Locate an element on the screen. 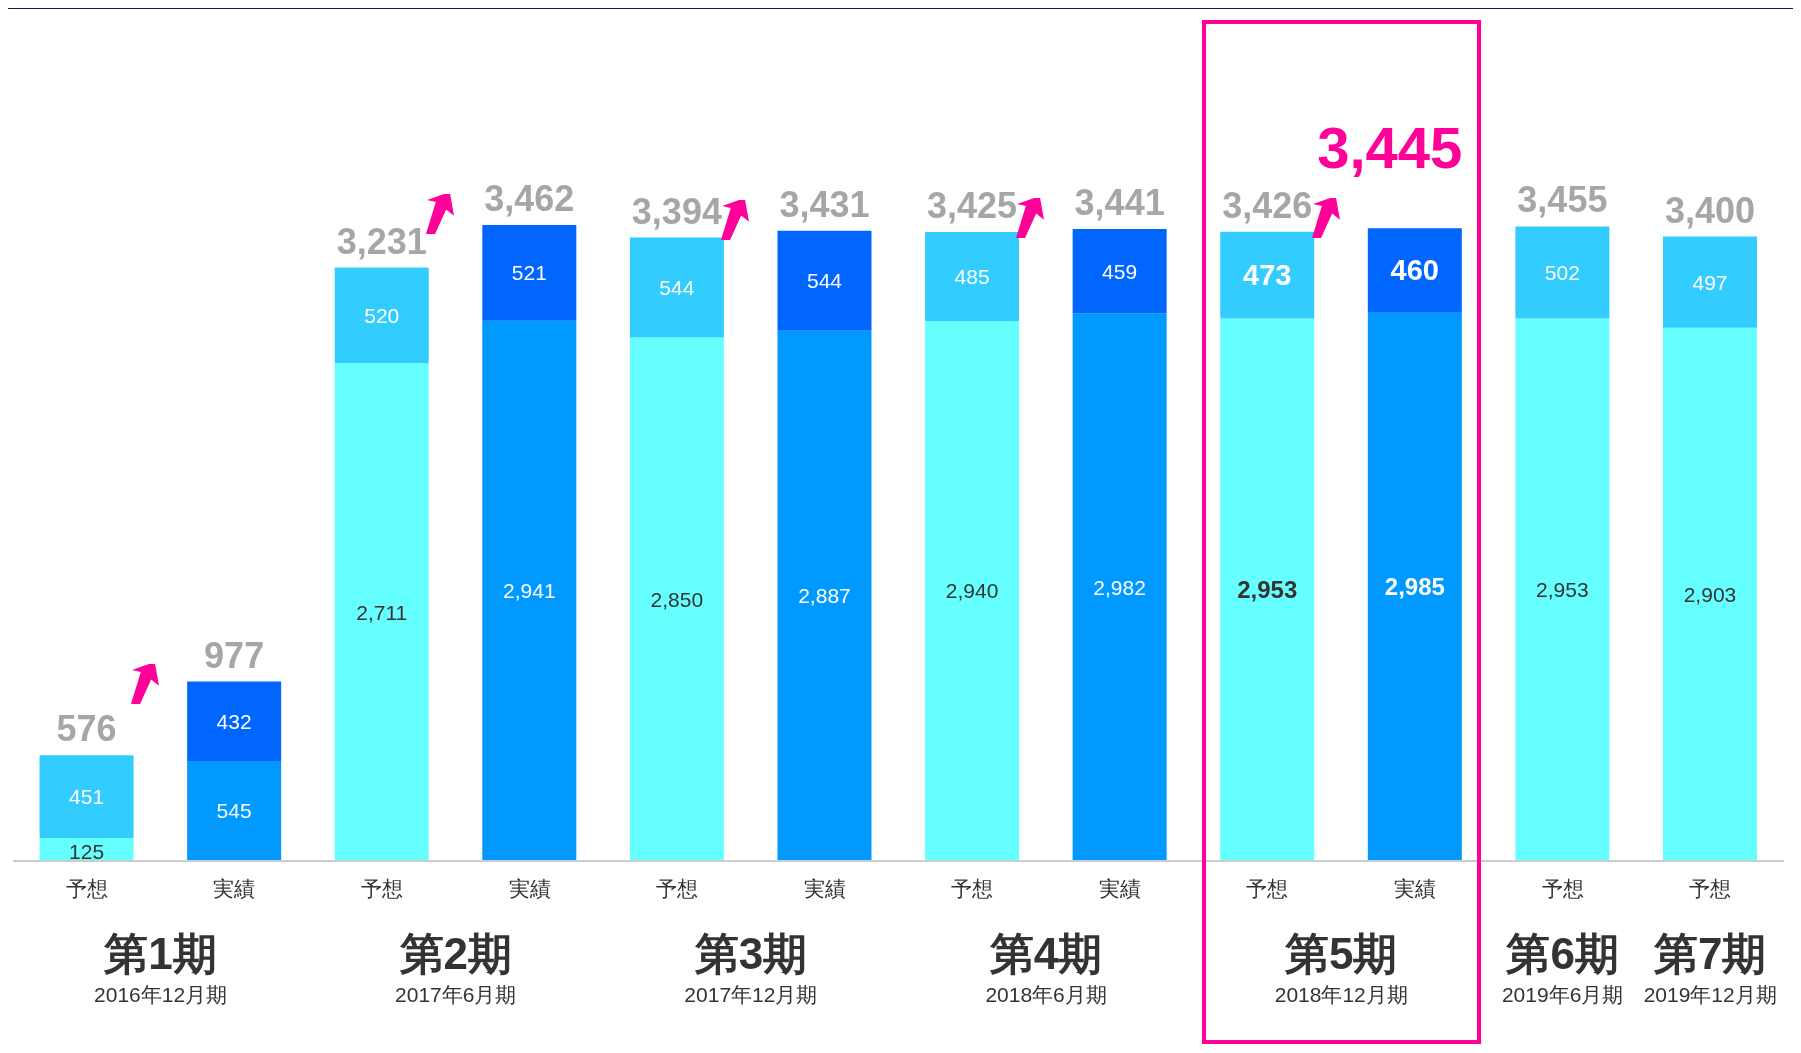 The image size is (1801, 1053). text: 第6期 is located at coordinates (1562, 953).